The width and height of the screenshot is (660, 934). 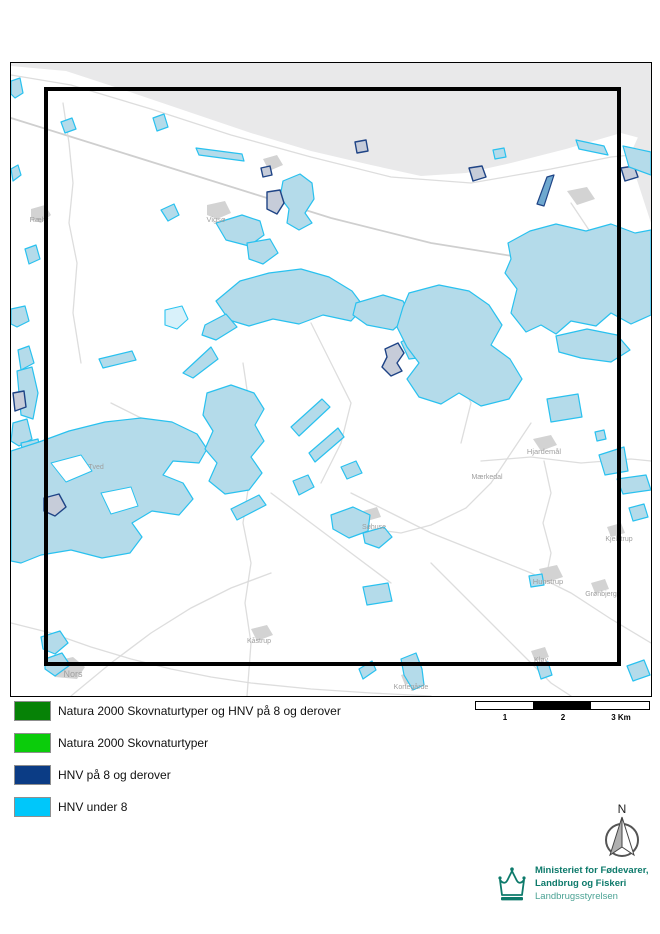 What do you see at coordinates (544, 451) in the screenshot?
I see `place-label: Hjardemål` at bounding box center [544, 451].